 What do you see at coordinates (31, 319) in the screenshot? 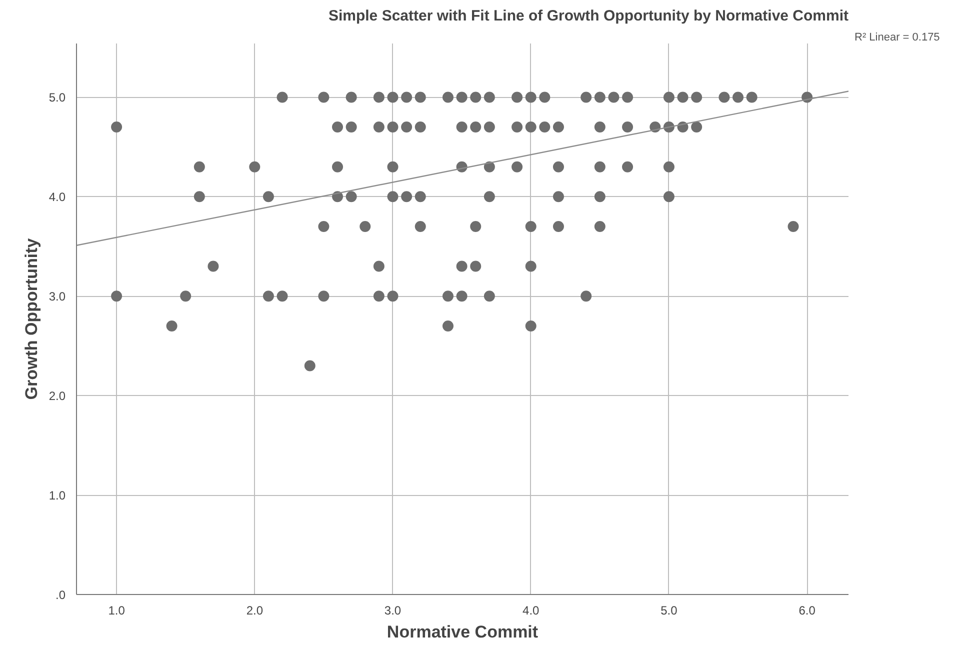
I see `y-axis-title: Growth Opportunity` at bounding box center [31, 319].